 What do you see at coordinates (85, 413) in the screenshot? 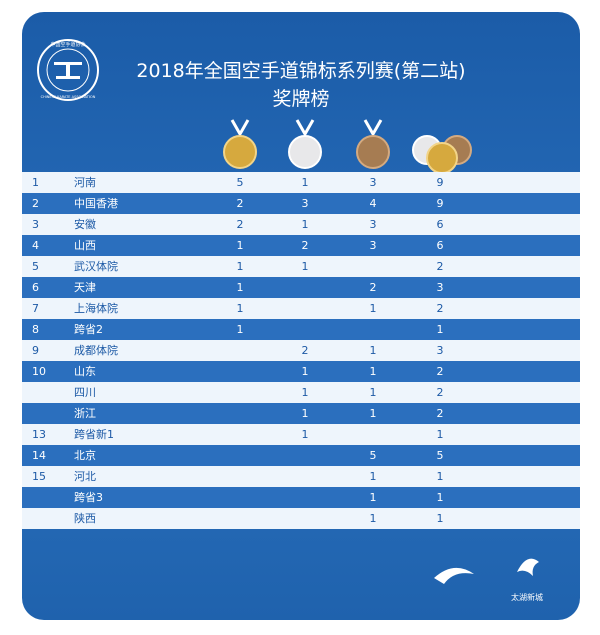
I see `team-cell: 浙江` at bounding box center [85, 413].